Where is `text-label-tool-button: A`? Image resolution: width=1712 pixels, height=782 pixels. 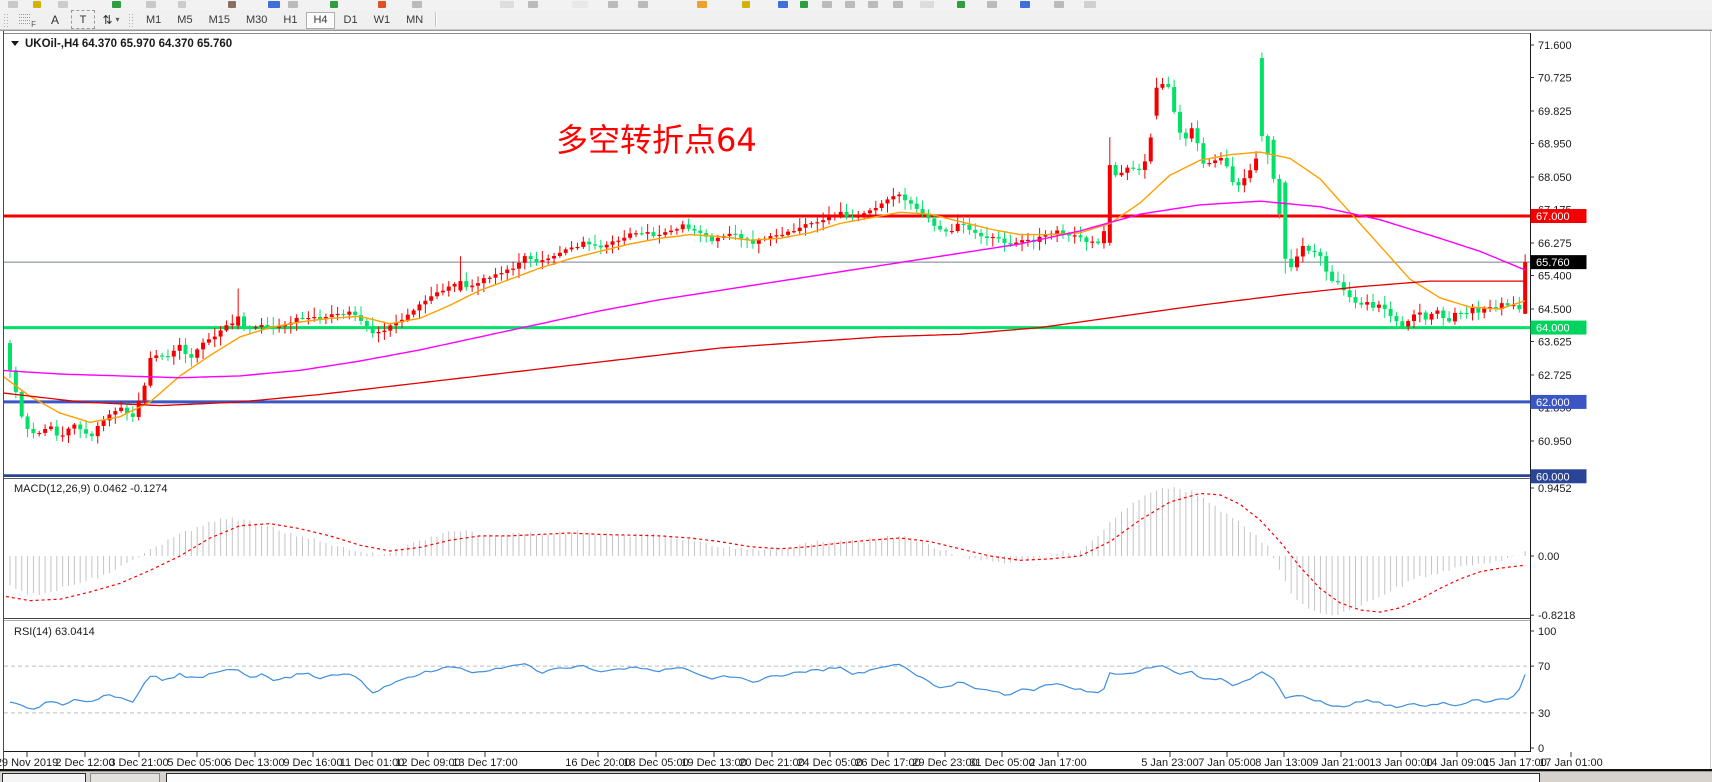
text-label-tool-button: A is located at coordinates (54, 19).